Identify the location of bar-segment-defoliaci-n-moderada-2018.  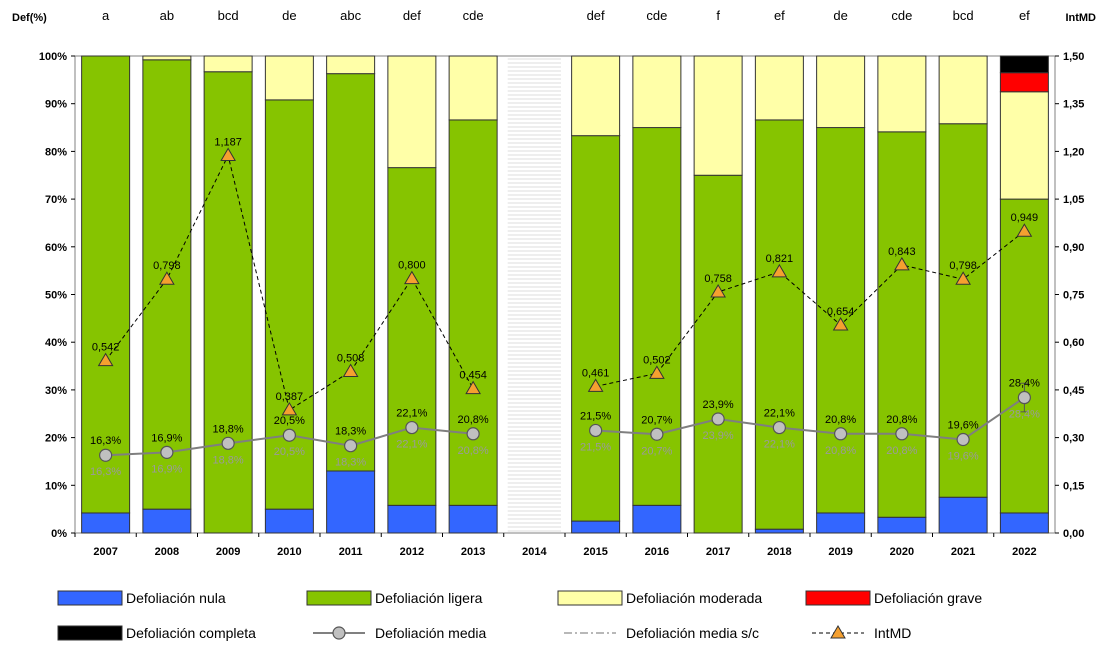
(779, 88).